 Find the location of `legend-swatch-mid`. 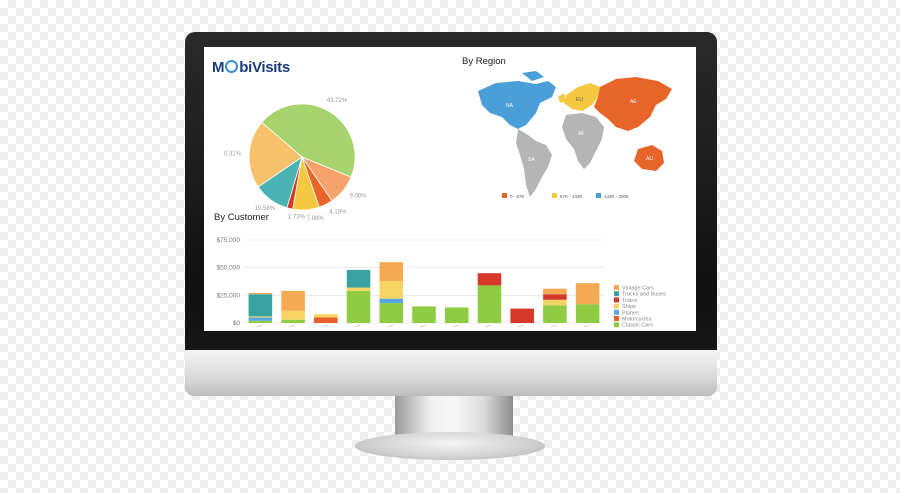

legend-swatch-mid is located at coordinates (554, 195).